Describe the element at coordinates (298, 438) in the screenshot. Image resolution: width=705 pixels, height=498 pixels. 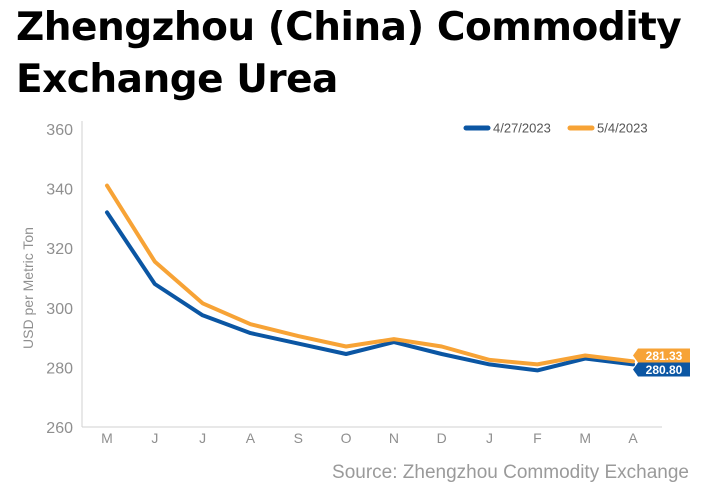
I see `x-tick-label: S` at that location.